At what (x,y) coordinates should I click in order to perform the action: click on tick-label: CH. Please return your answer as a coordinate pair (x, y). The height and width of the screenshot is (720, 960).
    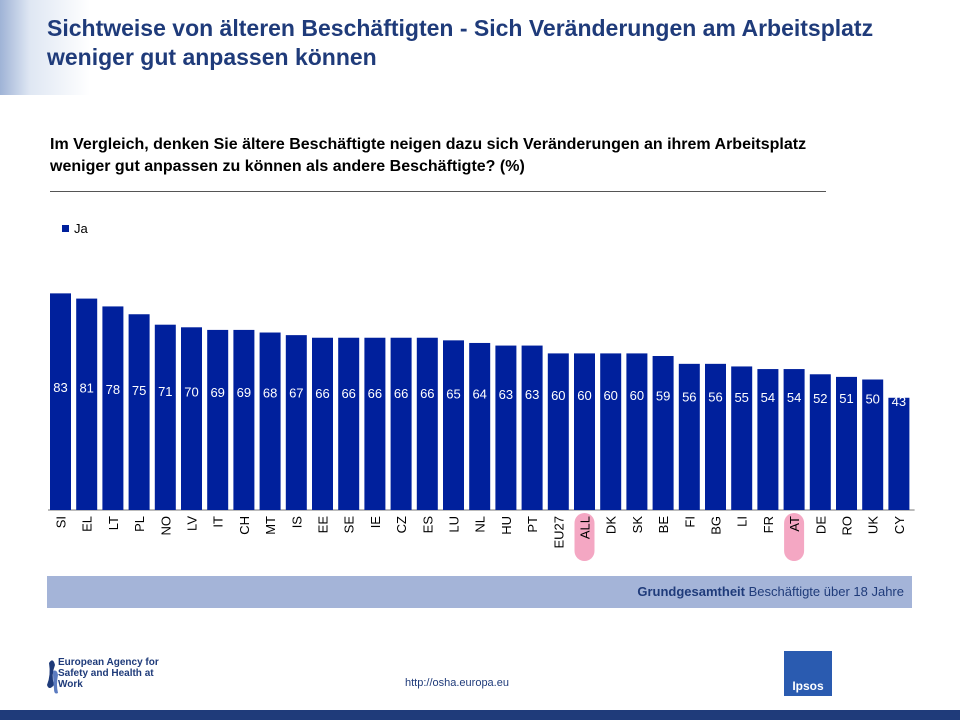
    Looking at the image, I should click on (244, 525).